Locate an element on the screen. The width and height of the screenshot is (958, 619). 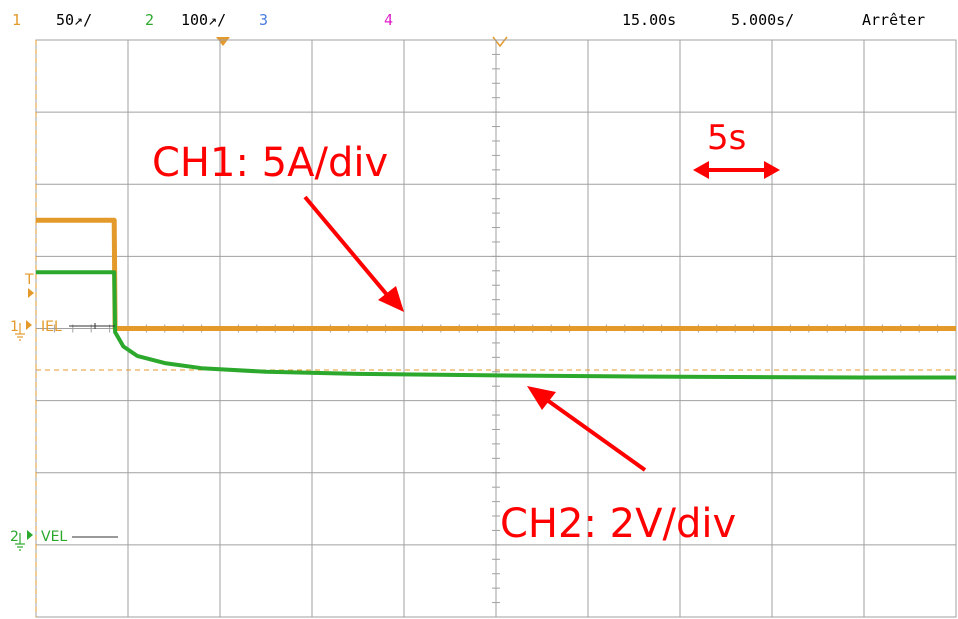
ch2-scale: 100↗/ is located at coordinates (203, 20).